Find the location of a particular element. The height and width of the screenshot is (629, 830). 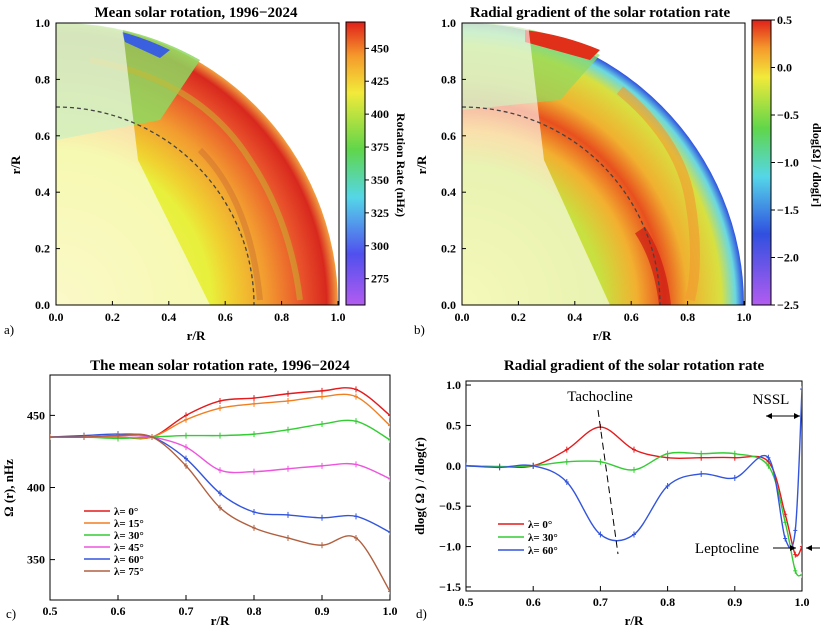

c-ytick-label: 400 is located at coordinates (36, 488).